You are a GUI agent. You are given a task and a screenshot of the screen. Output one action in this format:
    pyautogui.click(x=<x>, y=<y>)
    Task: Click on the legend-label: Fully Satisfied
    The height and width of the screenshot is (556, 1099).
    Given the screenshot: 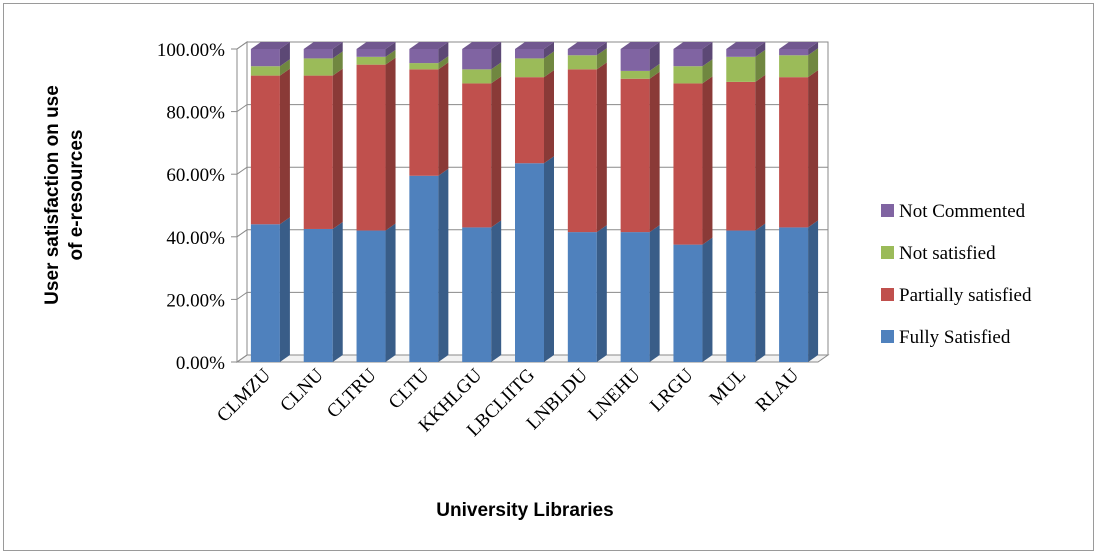 What is the action you would take?
    pyautogui.click(x=955, y=337)
    